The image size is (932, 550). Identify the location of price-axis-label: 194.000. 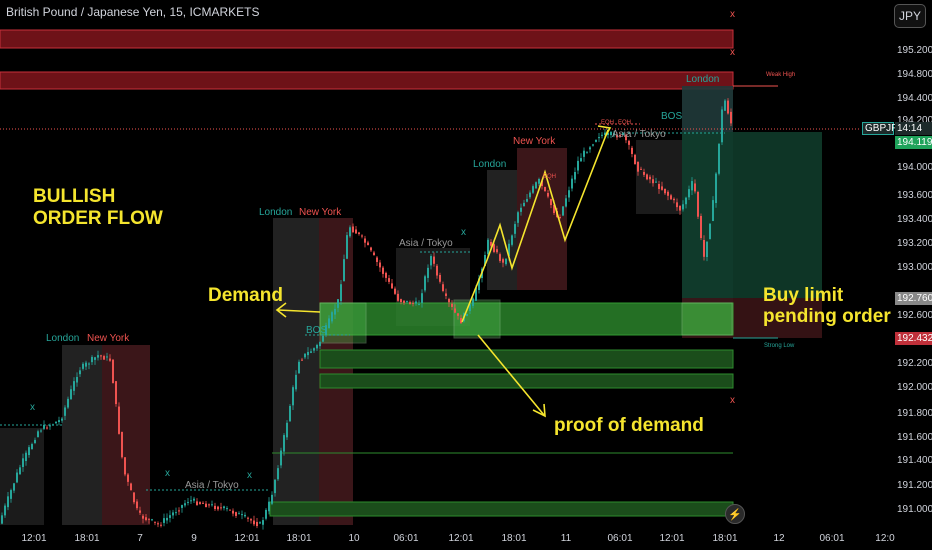
(914, 167).